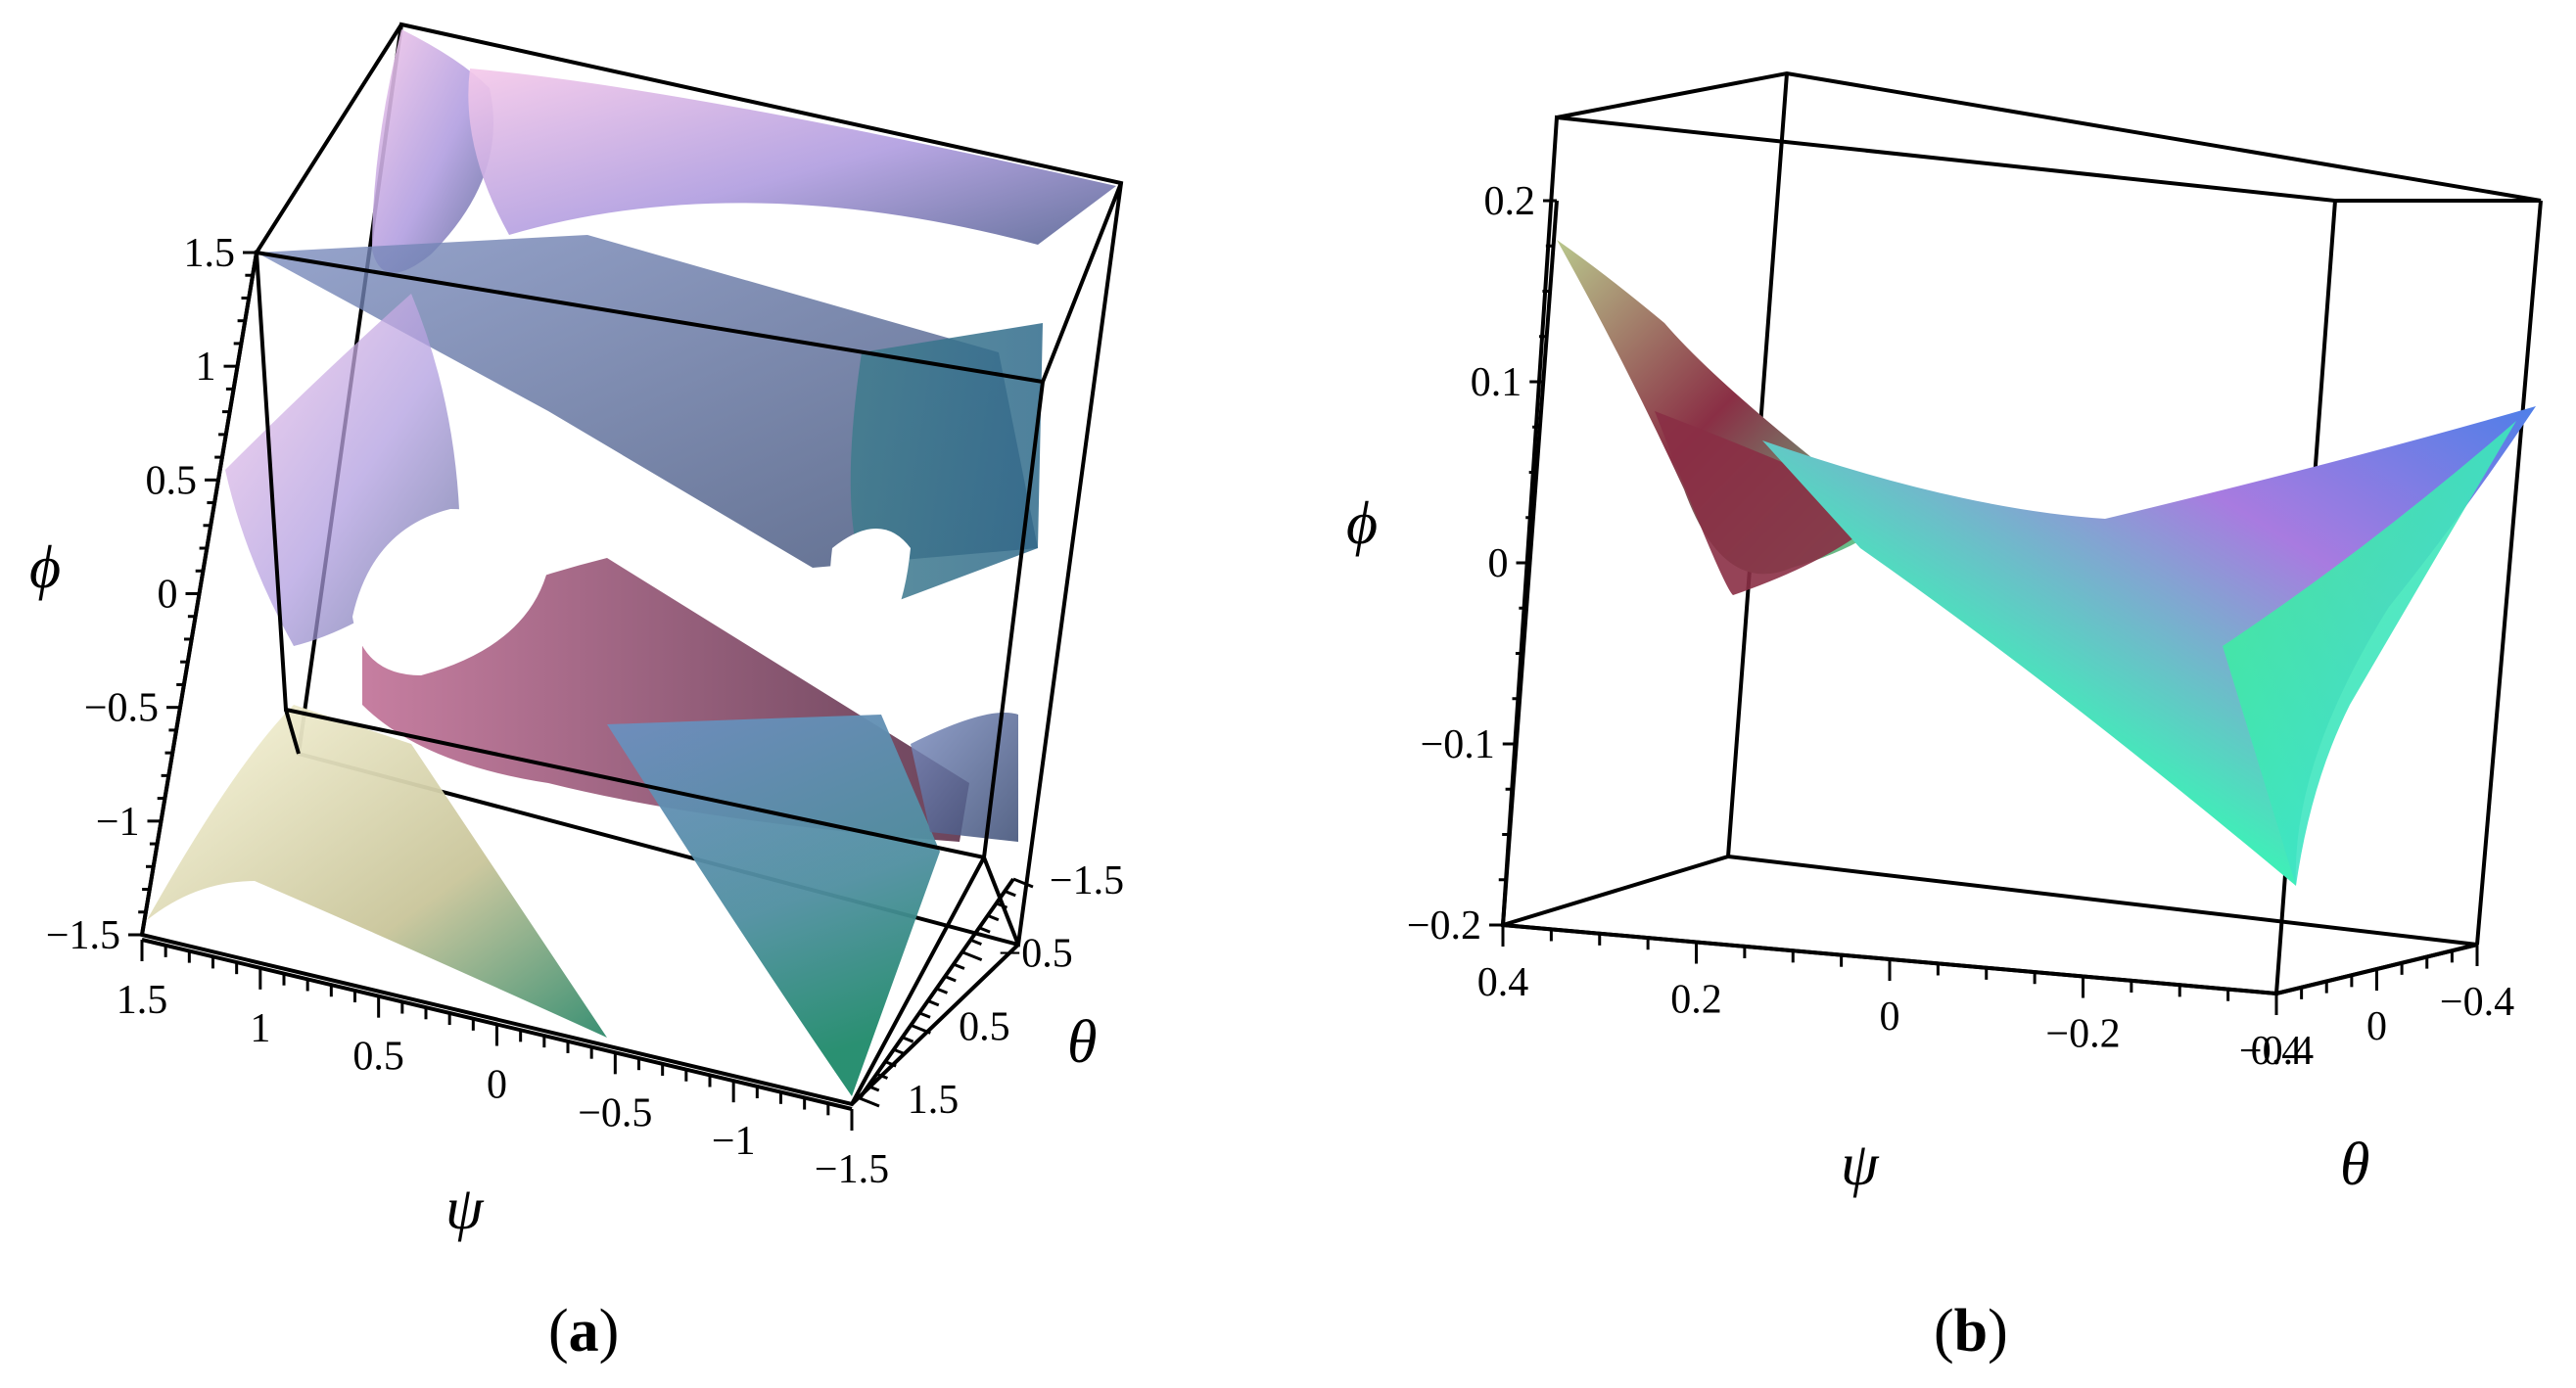 Image resolution: width=2576 pixels, height=1388 pixels. What do you see at coordinates (433, 151) in the screenshot?
I see `surface-pink` at bounding box center [433, 151].